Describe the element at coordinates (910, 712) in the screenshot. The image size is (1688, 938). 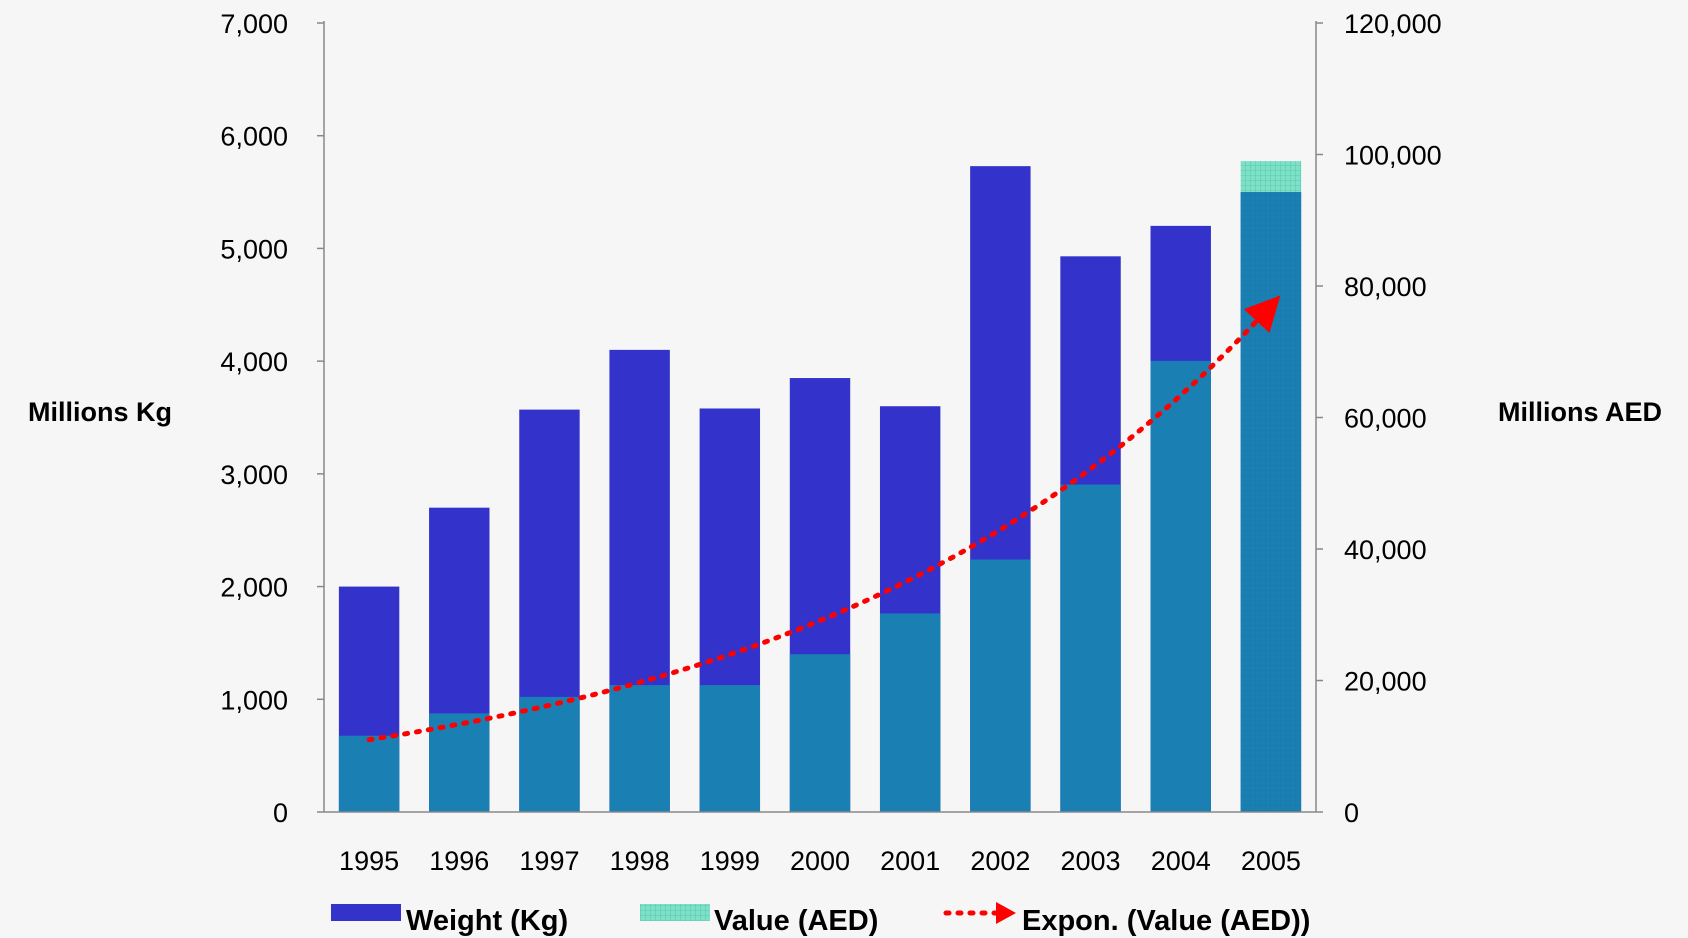
I see `value-bar-2001` at that location.